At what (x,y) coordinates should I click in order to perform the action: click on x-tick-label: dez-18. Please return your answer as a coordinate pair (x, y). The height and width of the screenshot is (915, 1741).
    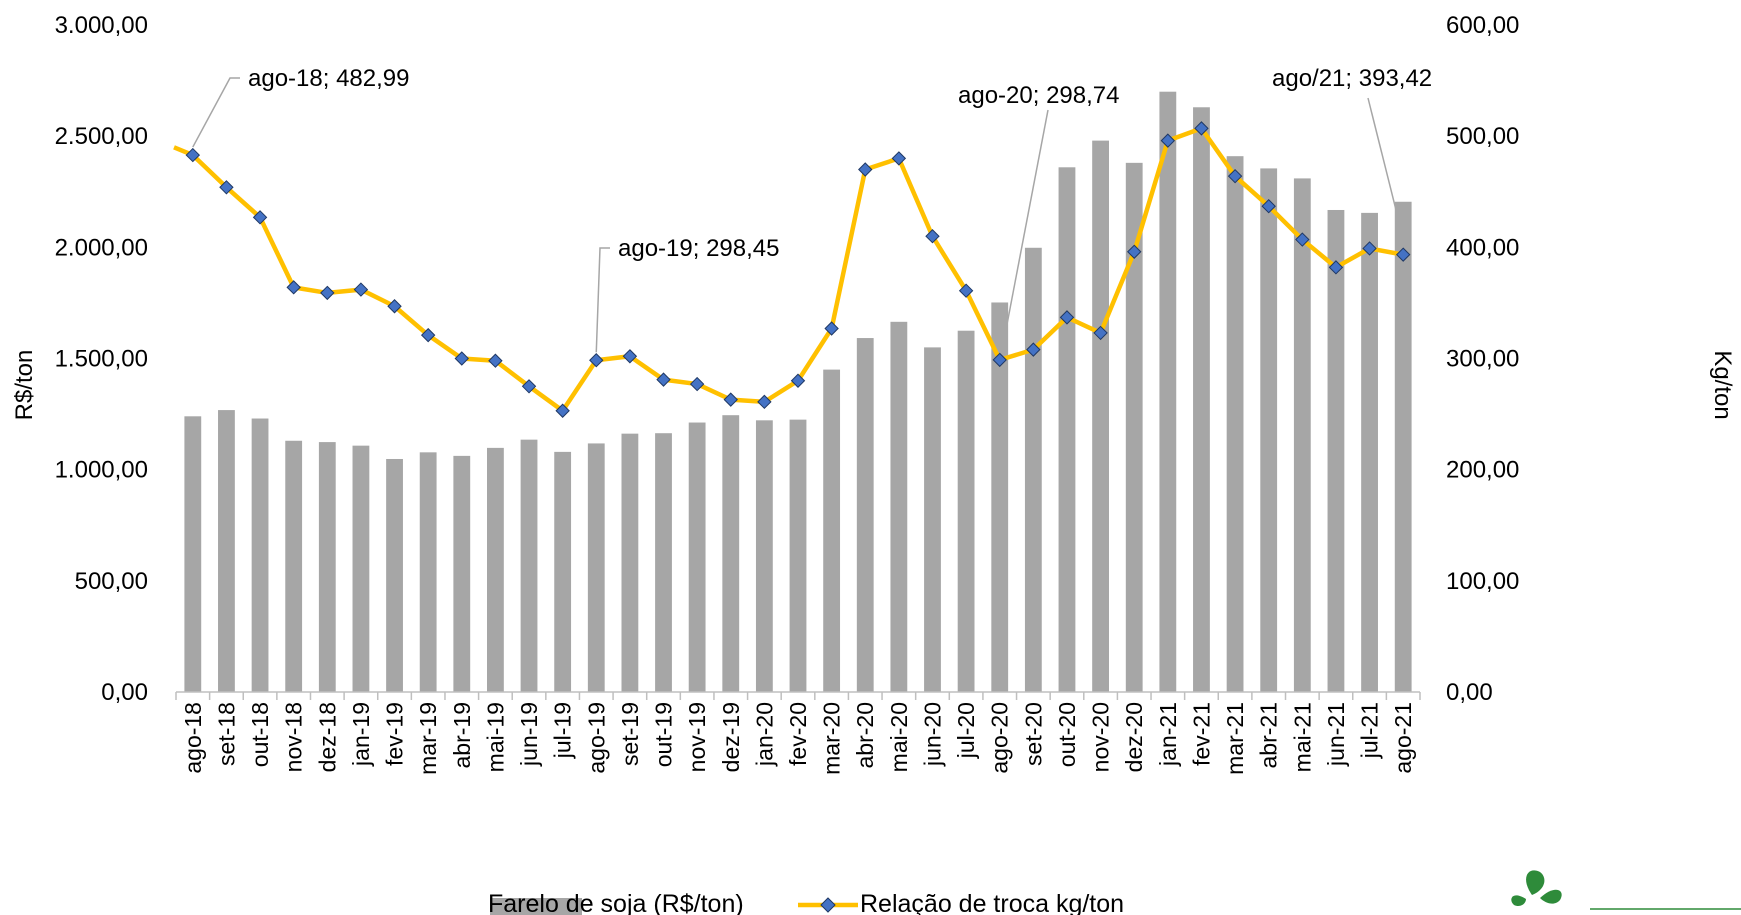
    Looking at the image, I should click on (327, 737).